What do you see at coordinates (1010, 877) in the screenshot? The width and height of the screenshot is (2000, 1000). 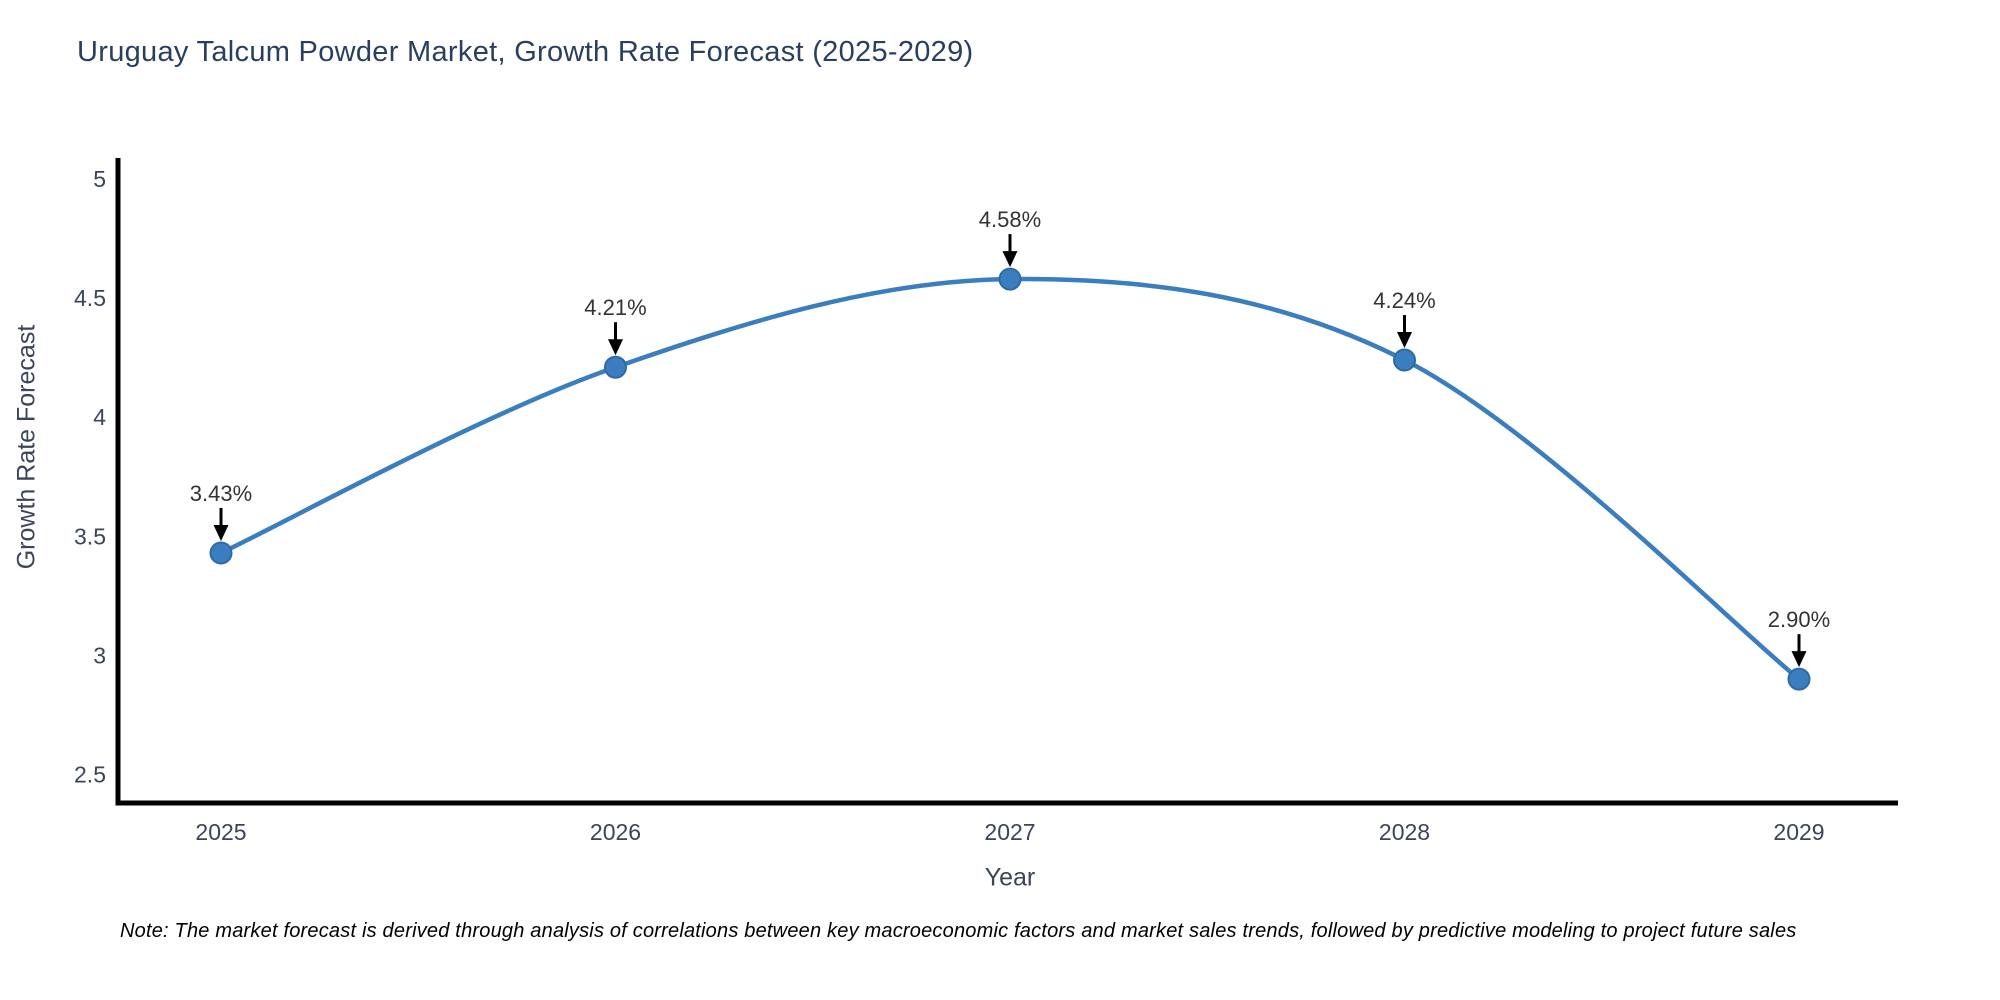 I see `x-axis-title: Year` at bounding box center [1010, 877].